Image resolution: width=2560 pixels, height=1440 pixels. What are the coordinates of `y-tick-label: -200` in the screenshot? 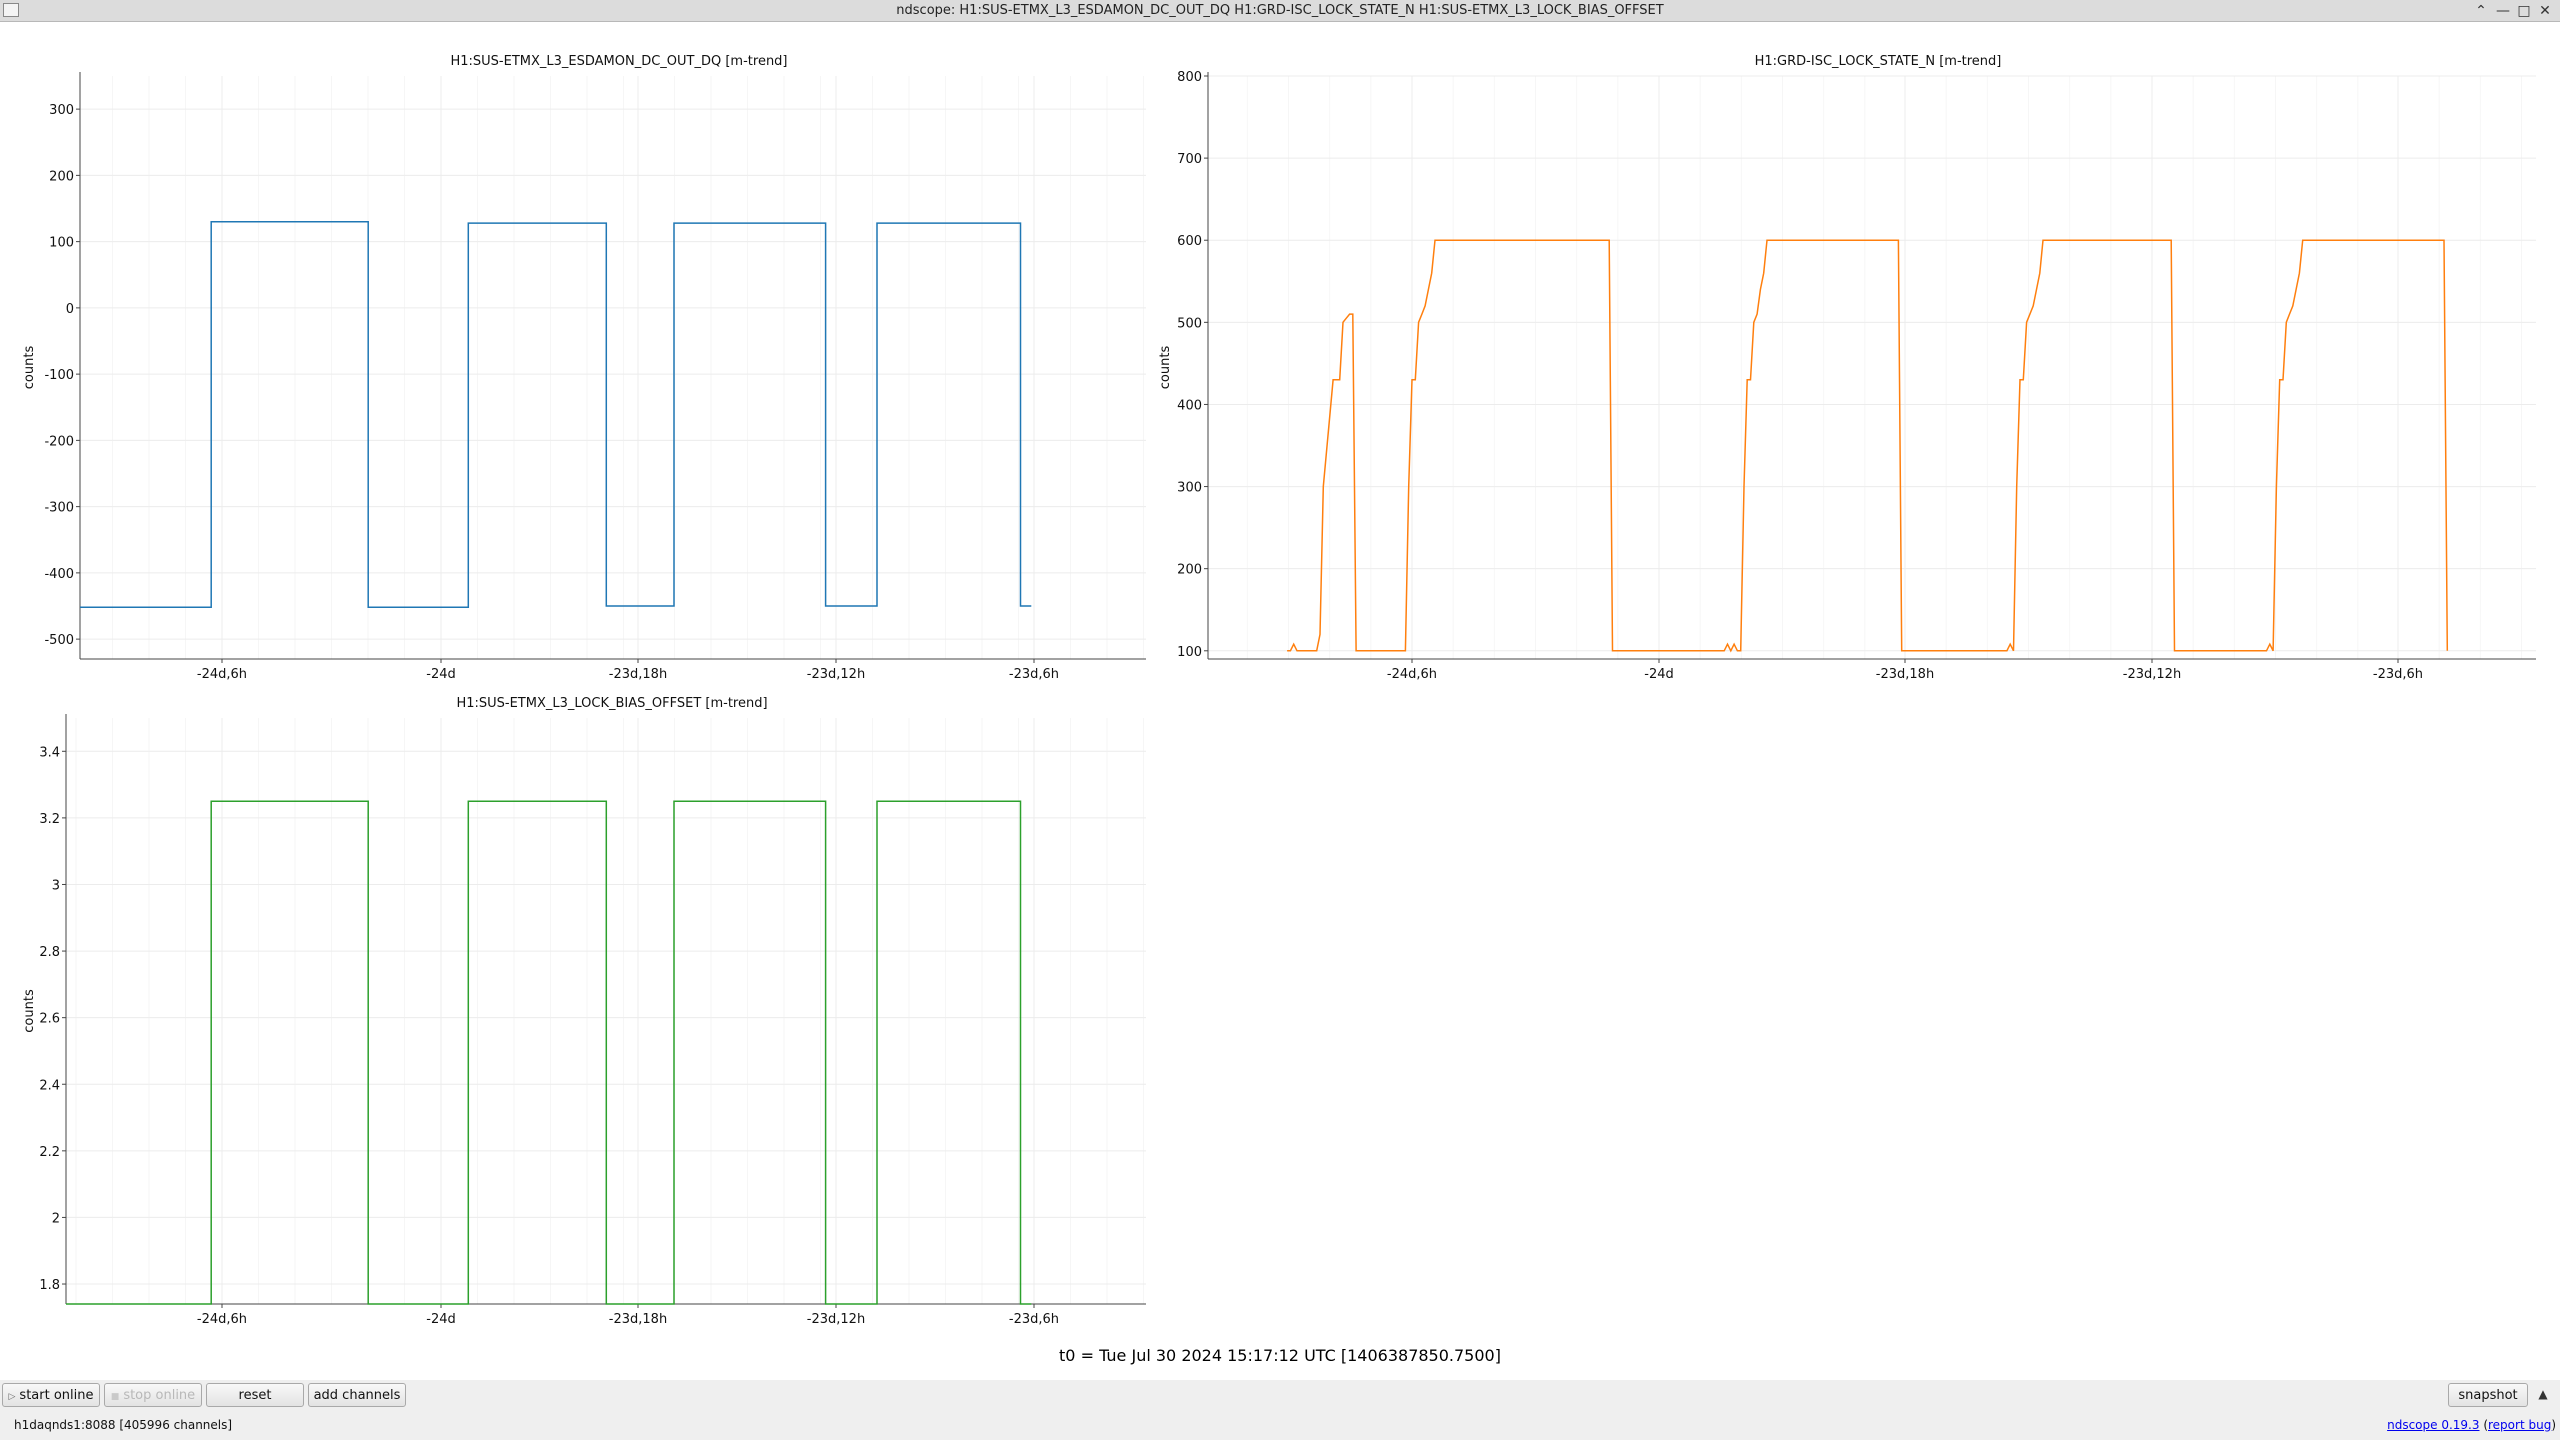 It's located at (59, 441).